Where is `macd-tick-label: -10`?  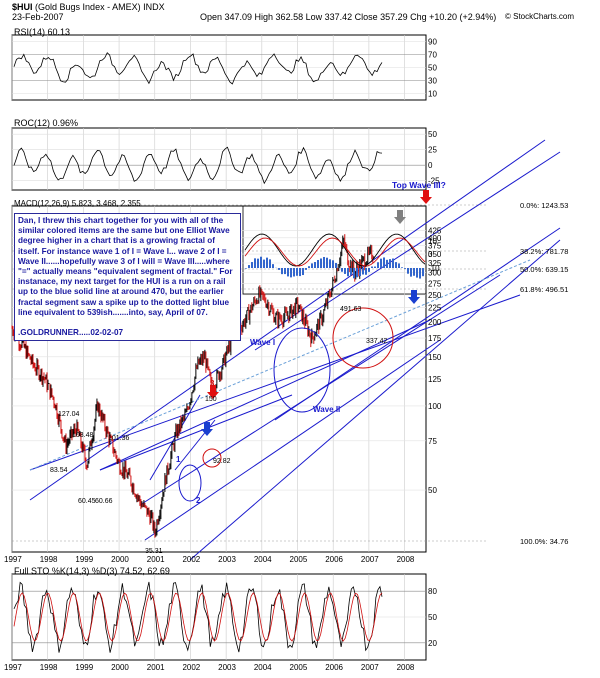 macd-tick-label: -10 is located at coordinates (434, 268).